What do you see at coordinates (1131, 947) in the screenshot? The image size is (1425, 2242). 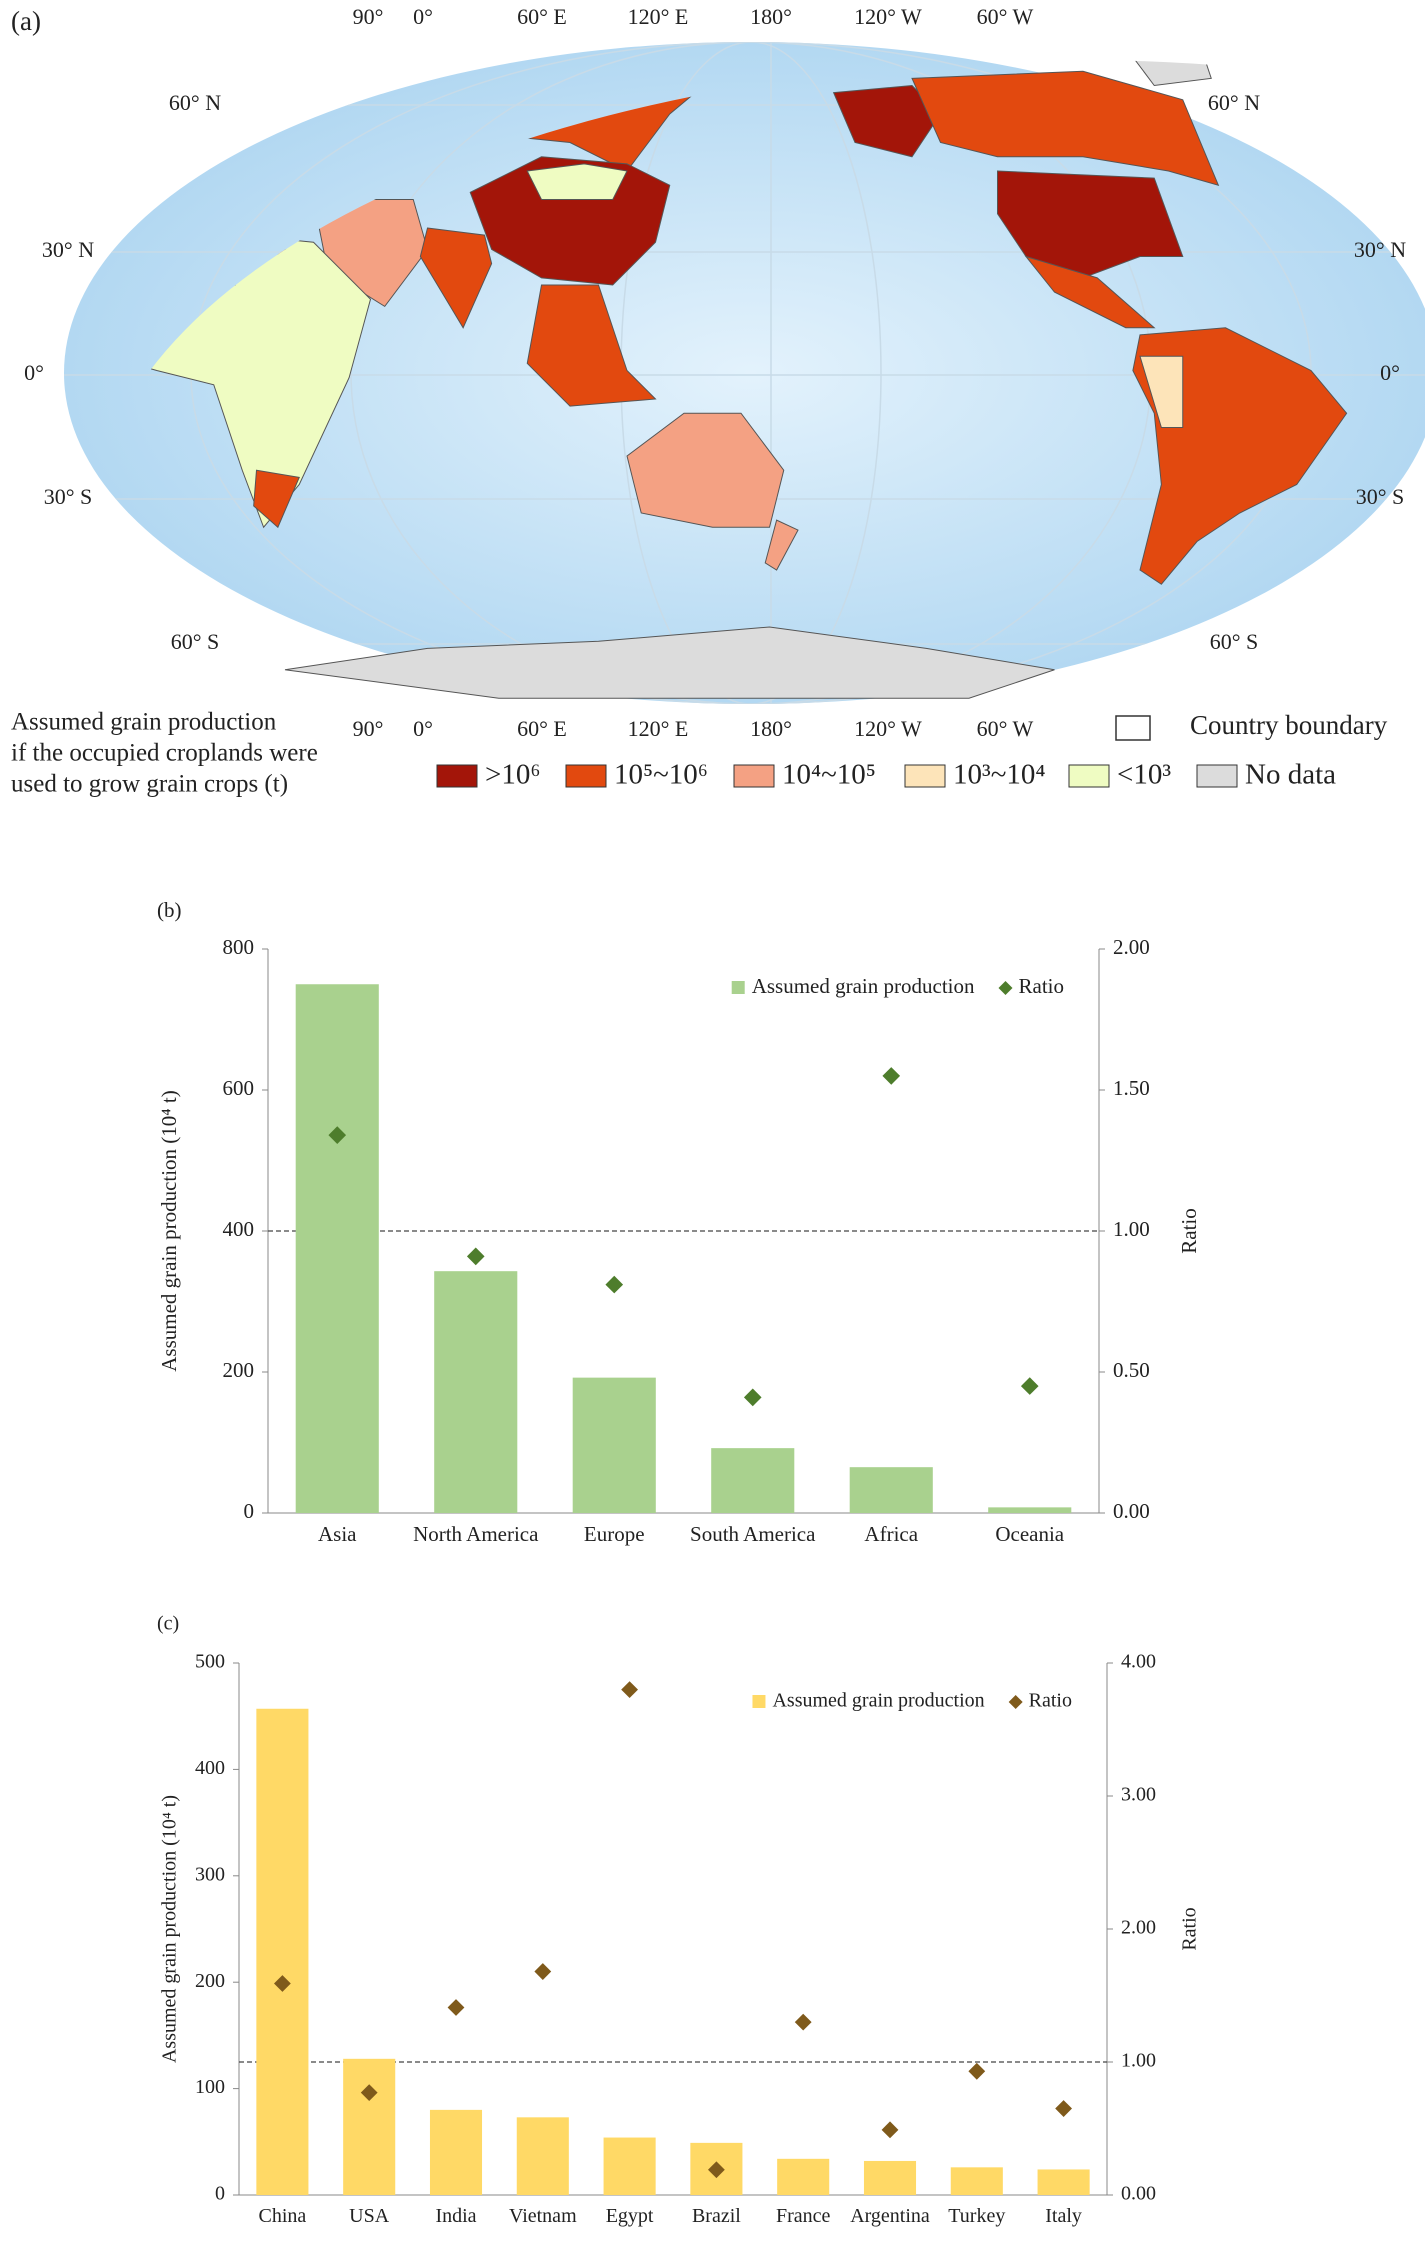 I see `y2-tick-label: 2.00` at bounding box center [1131, 947].